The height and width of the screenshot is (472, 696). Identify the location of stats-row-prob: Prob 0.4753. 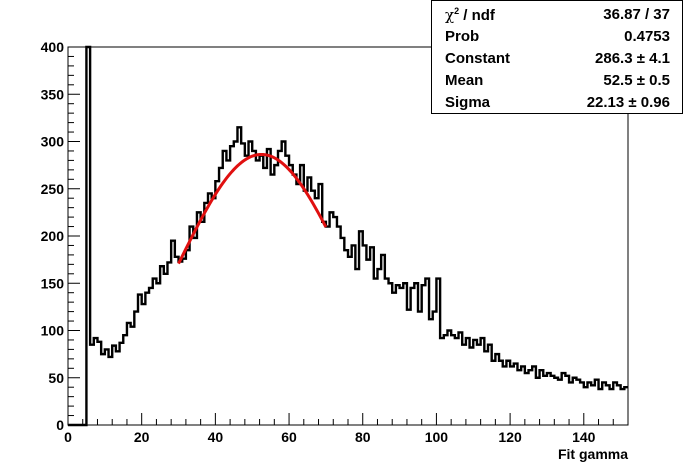
(557, 36).